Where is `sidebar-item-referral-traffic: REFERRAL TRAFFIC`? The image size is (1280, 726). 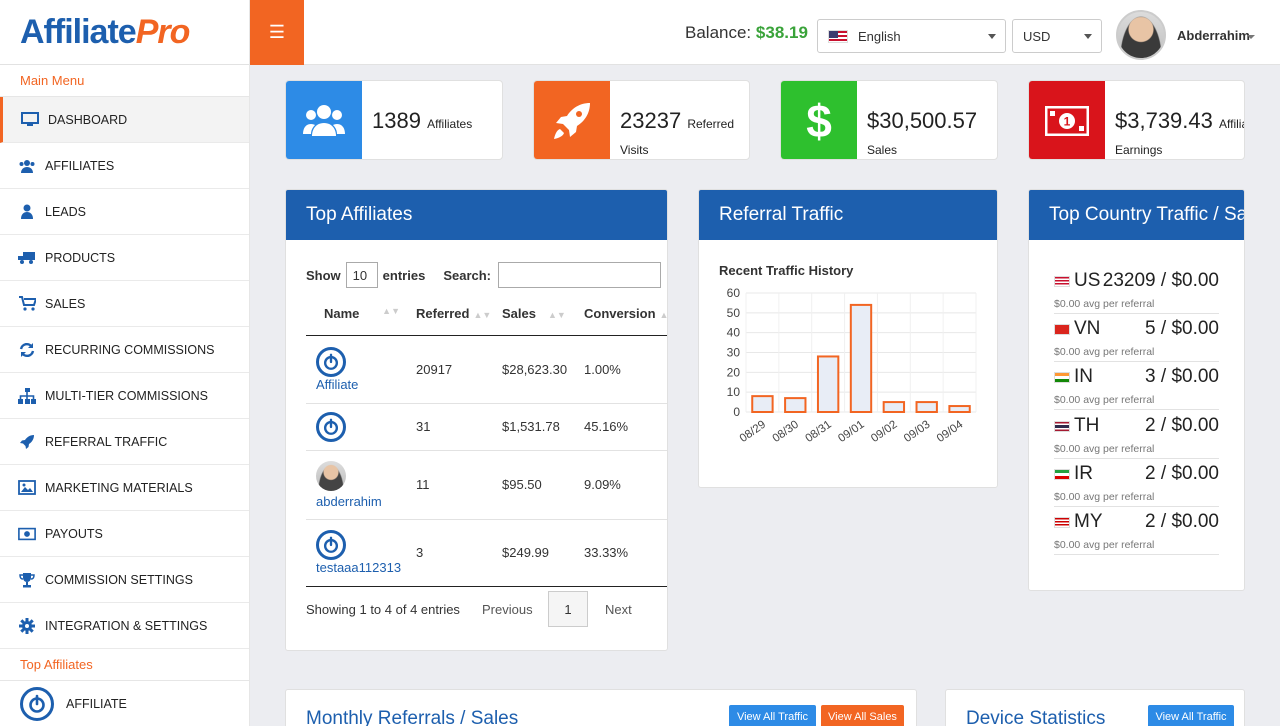 sidebar-item-referral-traffic: REFERRAL TRAFFIC is located at coordinates (124, 442).